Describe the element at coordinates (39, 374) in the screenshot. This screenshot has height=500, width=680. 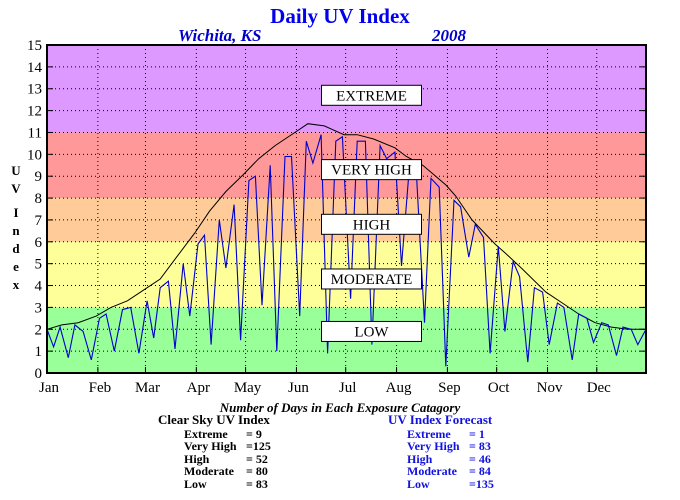
I see `y-tick-label: 0` at that location.